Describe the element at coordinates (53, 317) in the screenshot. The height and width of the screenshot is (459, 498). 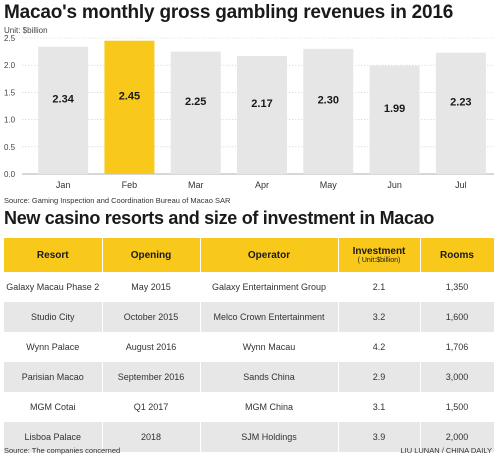
I see `cell-resort: Studio City` at that location.